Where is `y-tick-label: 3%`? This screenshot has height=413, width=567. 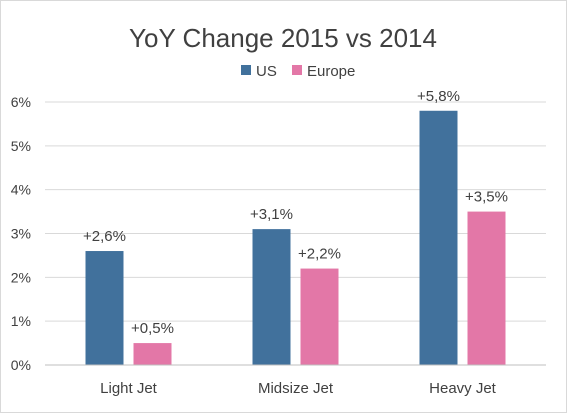
y-tick-label: 3% is located at coordinates (21, 234).